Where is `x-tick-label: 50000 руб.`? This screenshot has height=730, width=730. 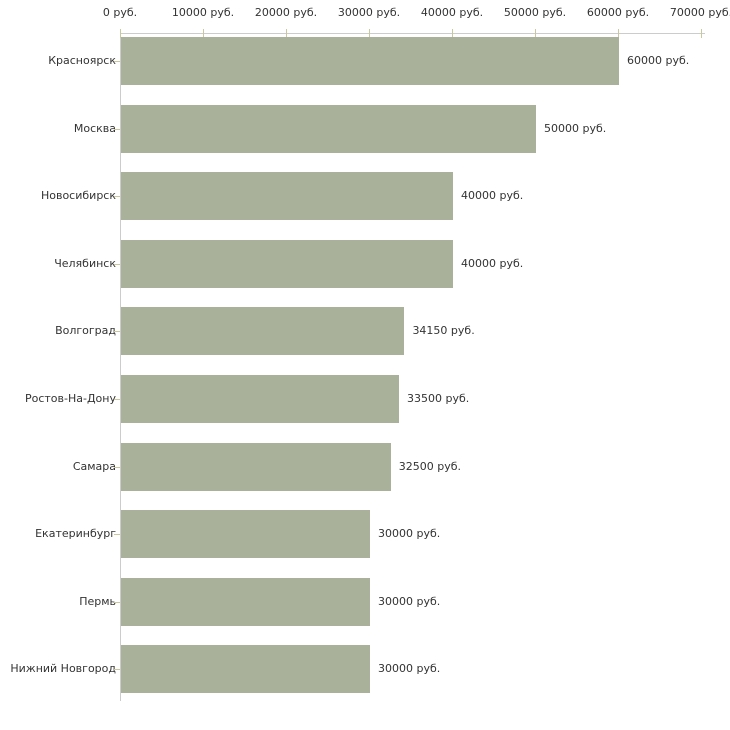
x-tick-label: 50000 руб. is located at coordinates (535, 12).